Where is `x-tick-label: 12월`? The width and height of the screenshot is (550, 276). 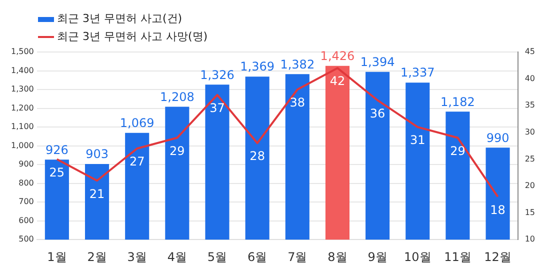 x-tick-label: 12월 is located at coordinates (498, 257).